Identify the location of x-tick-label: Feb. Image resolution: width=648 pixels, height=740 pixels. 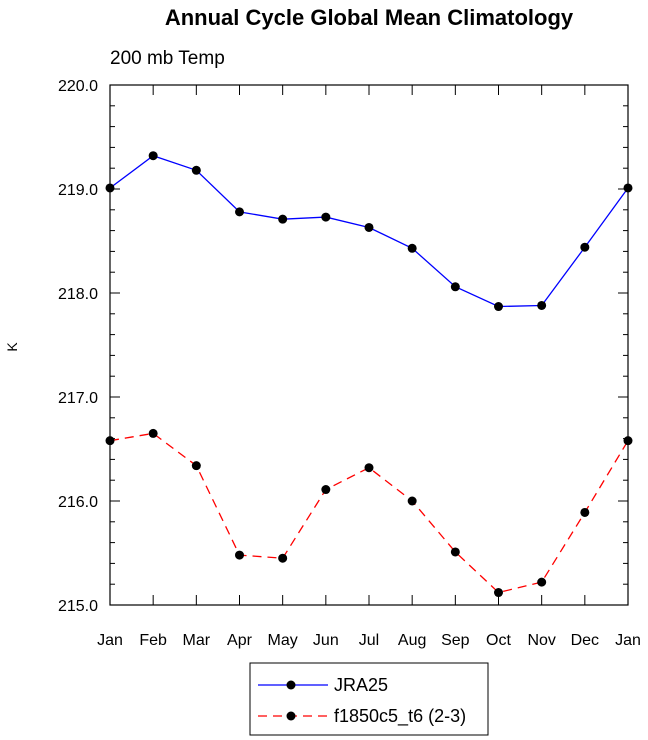
(153, 640).